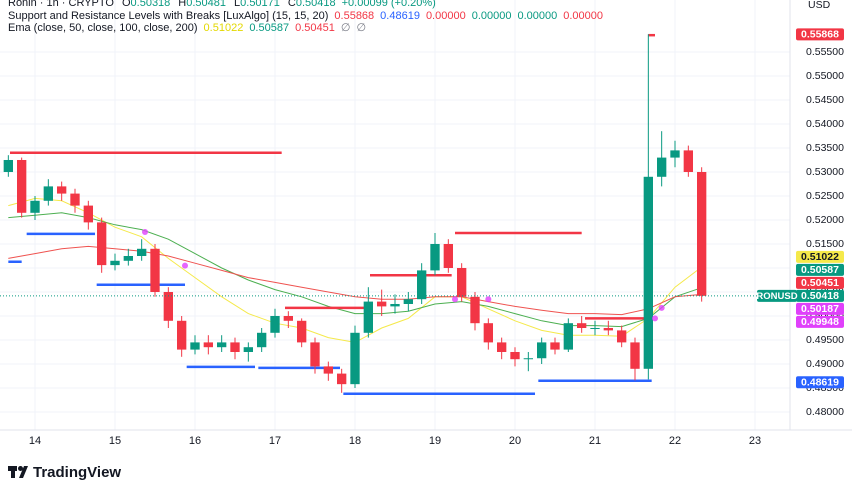 The image size is (852, 485). I want to click on ohlc-key: L, so click(237, 4).